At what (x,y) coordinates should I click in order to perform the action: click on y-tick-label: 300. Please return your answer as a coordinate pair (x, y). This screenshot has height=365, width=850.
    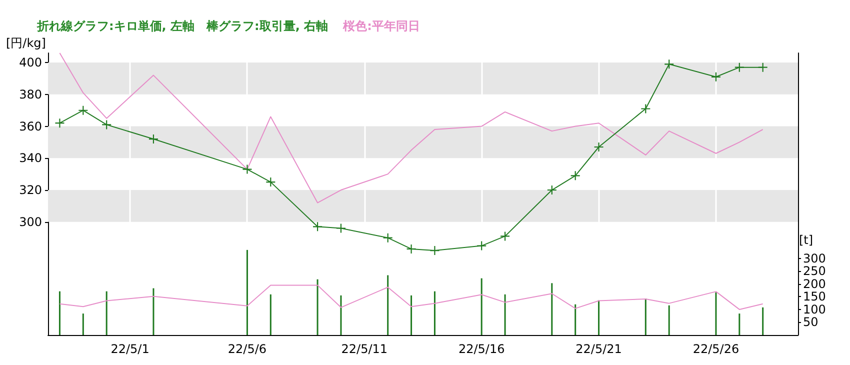
    Looking at the image, I should click on (30, 221).